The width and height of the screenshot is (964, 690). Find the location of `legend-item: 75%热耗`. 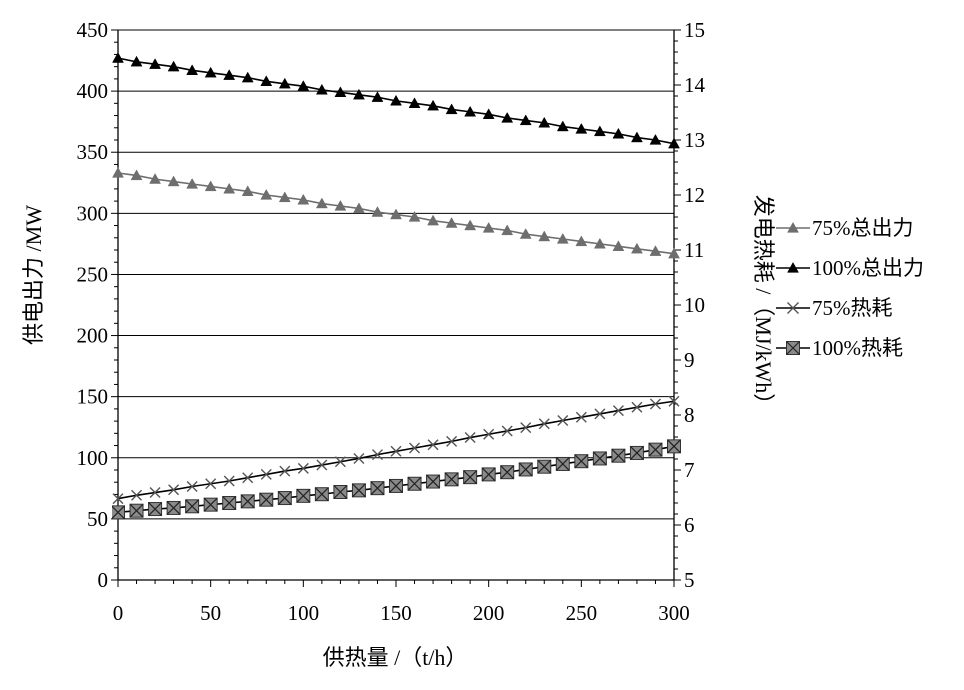

legend-item: 75%热耗 is located at coordinates (834, 308).